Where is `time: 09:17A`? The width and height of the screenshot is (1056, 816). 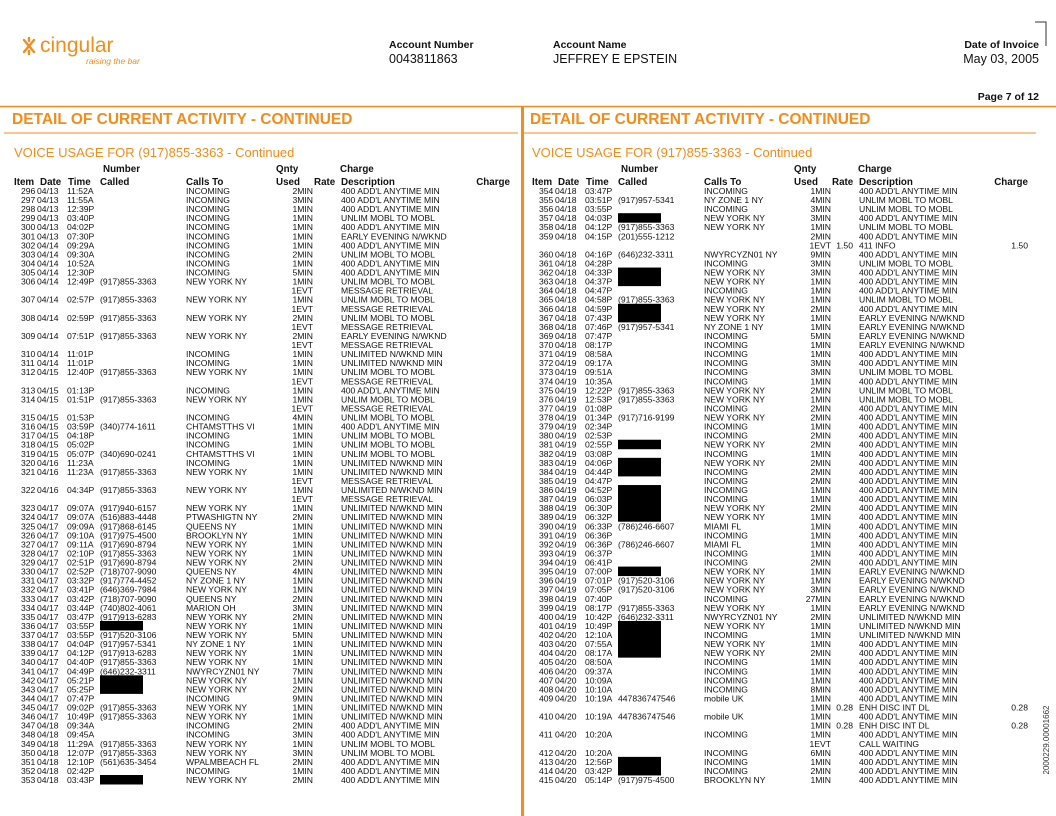
time: 09:17A is located at coordinates (599, 363).